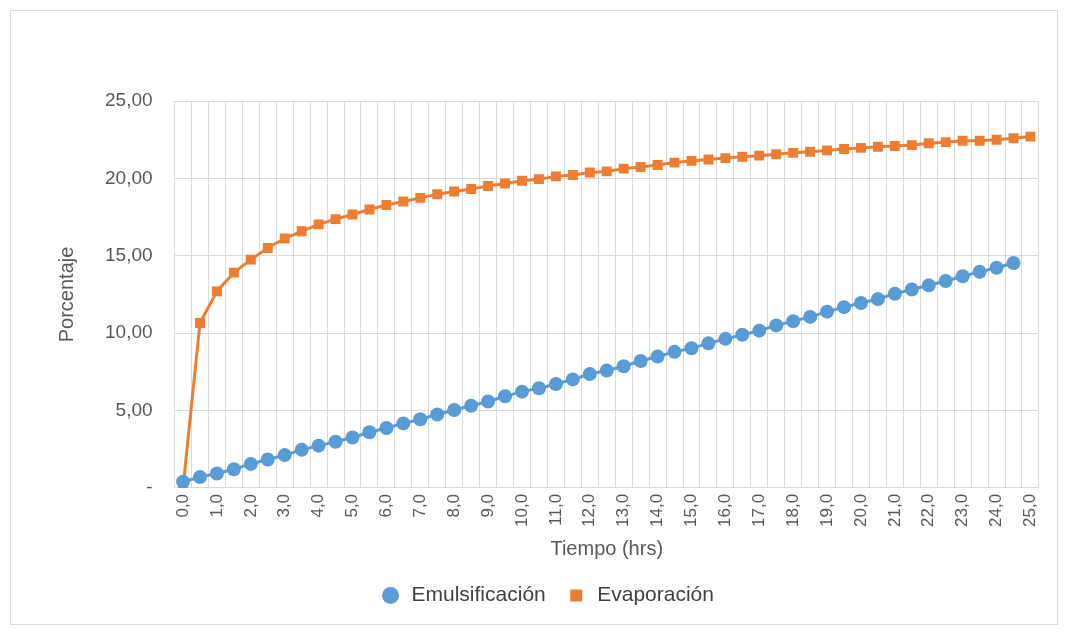  Describe the element at coordinates (826, 510) in the screenshot. I see `x-tick-label: 19,0` at that location.